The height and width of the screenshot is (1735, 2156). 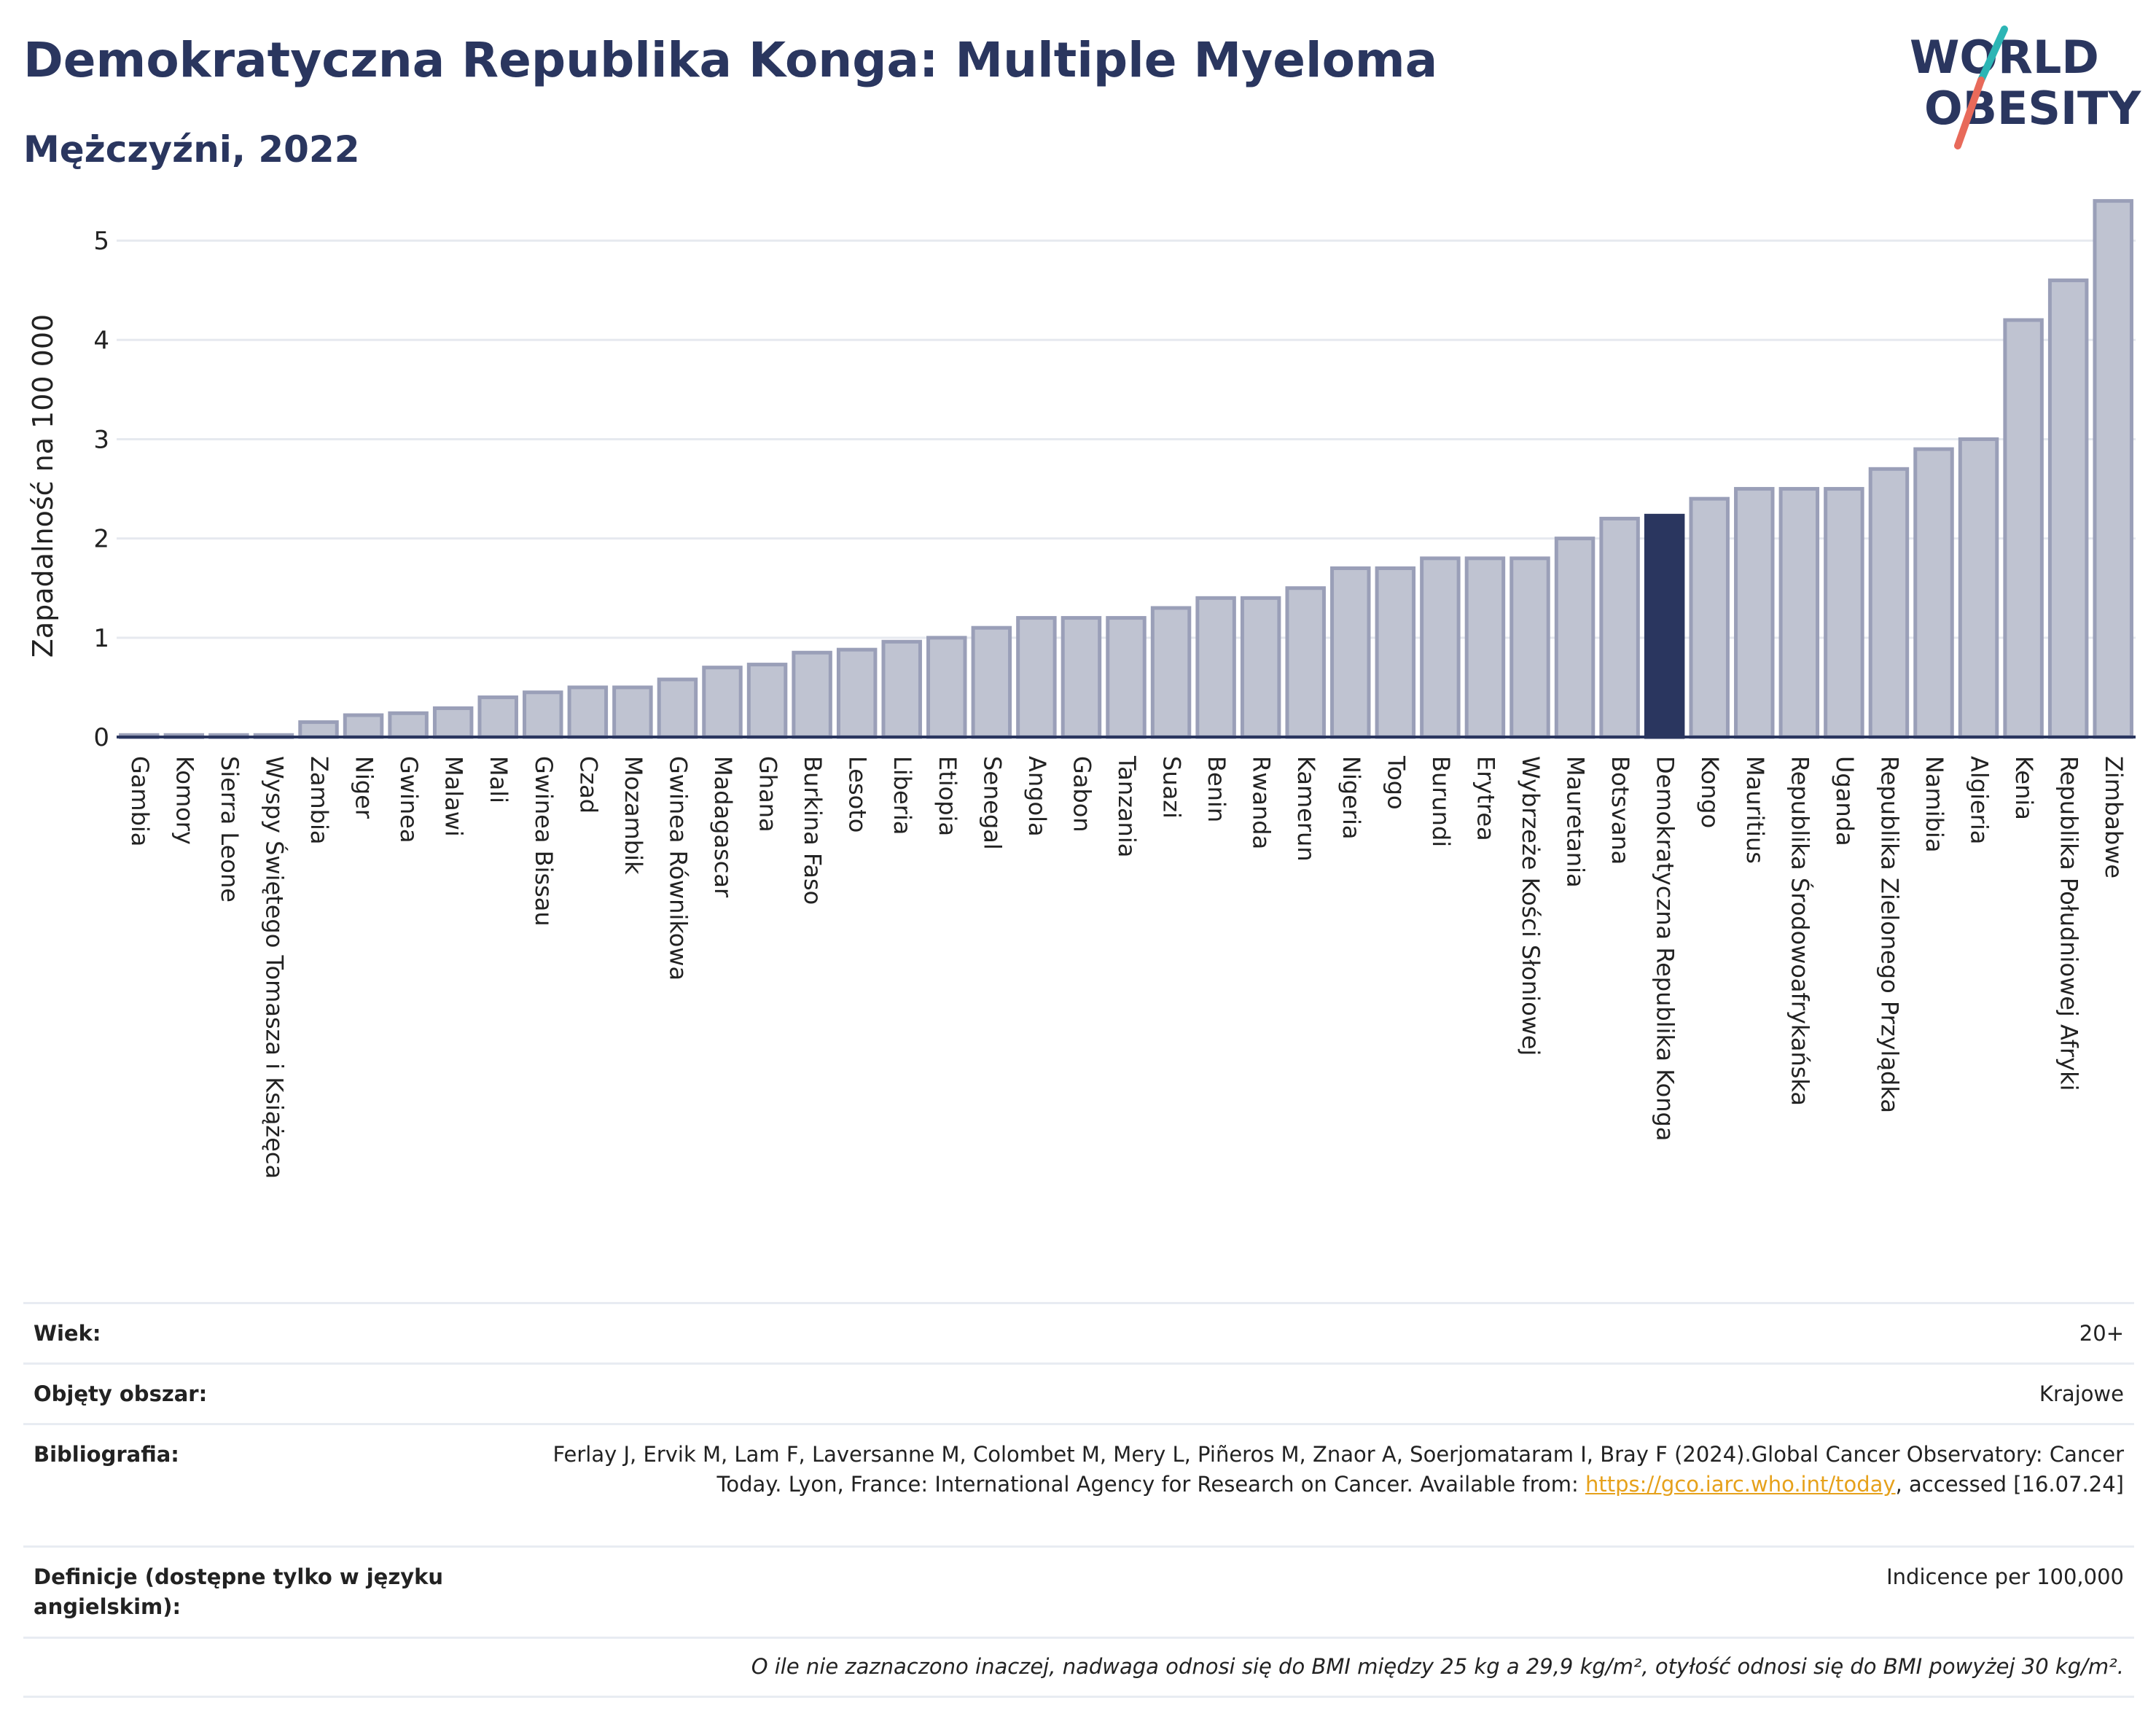 I want to click on bar-zambia, so click(x=318, y=729).